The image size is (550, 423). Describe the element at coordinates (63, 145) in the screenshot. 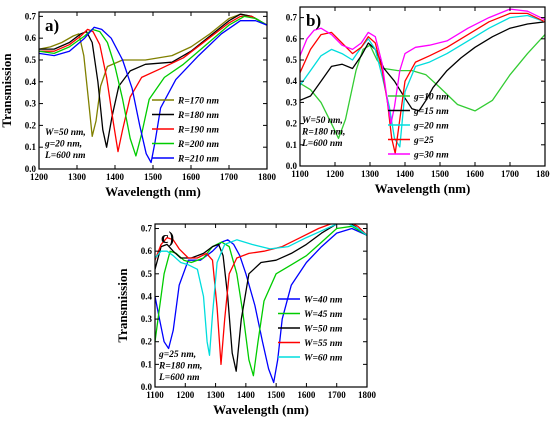

I see `parameter-annotation: g=20 nm,` at that location.